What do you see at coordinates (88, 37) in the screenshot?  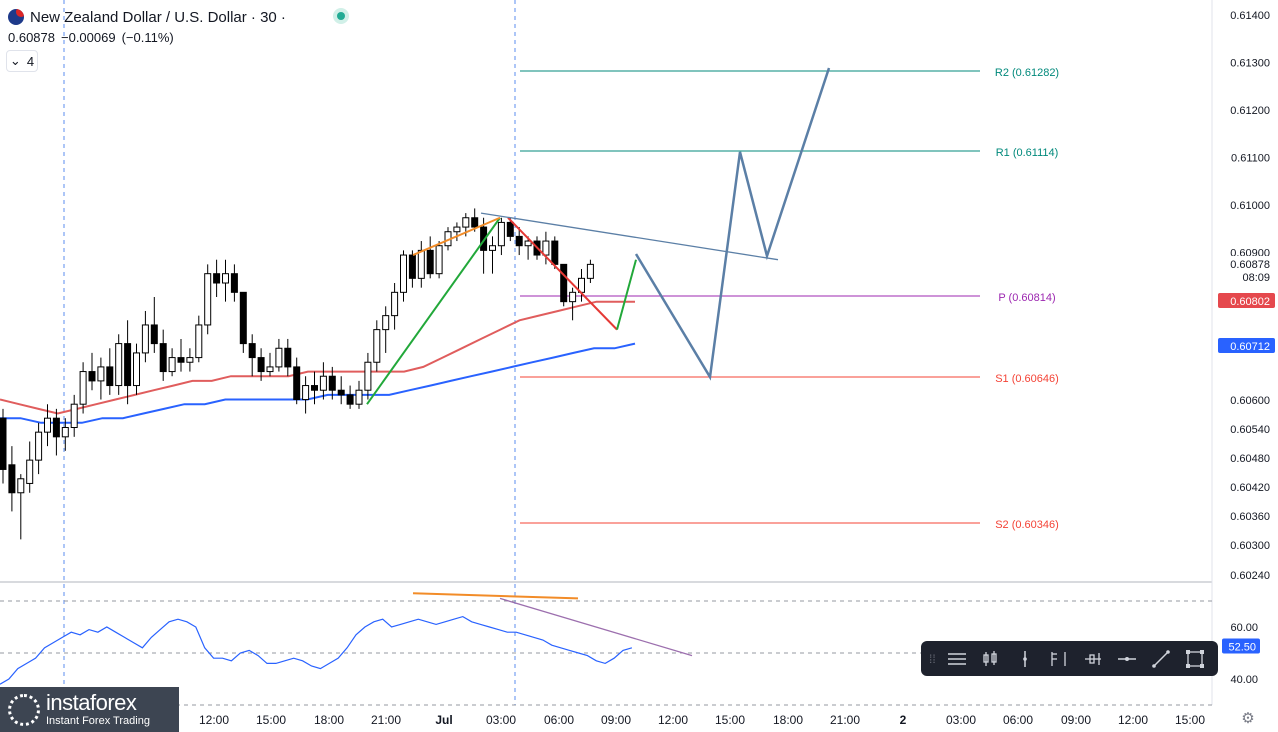 I see `price-change: −0.00069` at bounding box center [88, 37].